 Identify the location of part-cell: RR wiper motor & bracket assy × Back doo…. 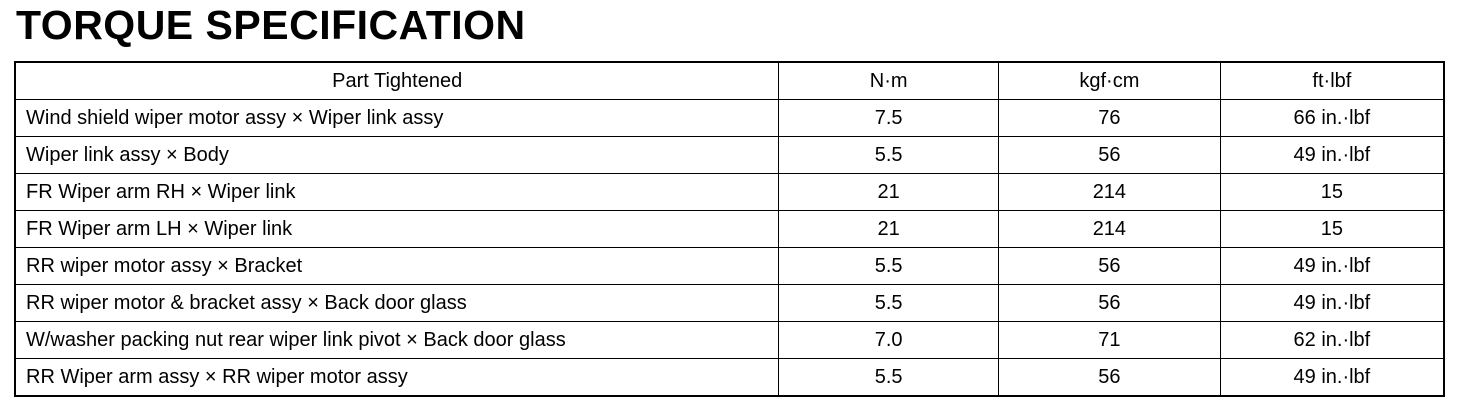
(397, 303).